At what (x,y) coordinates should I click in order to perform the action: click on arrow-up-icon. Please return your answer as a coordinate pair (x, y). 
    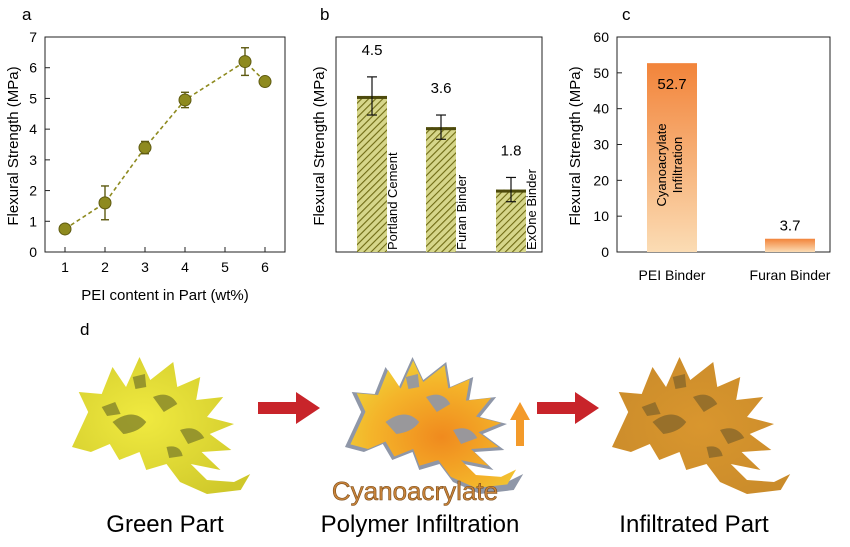
    Looking at the image, I should click on (520, 424).